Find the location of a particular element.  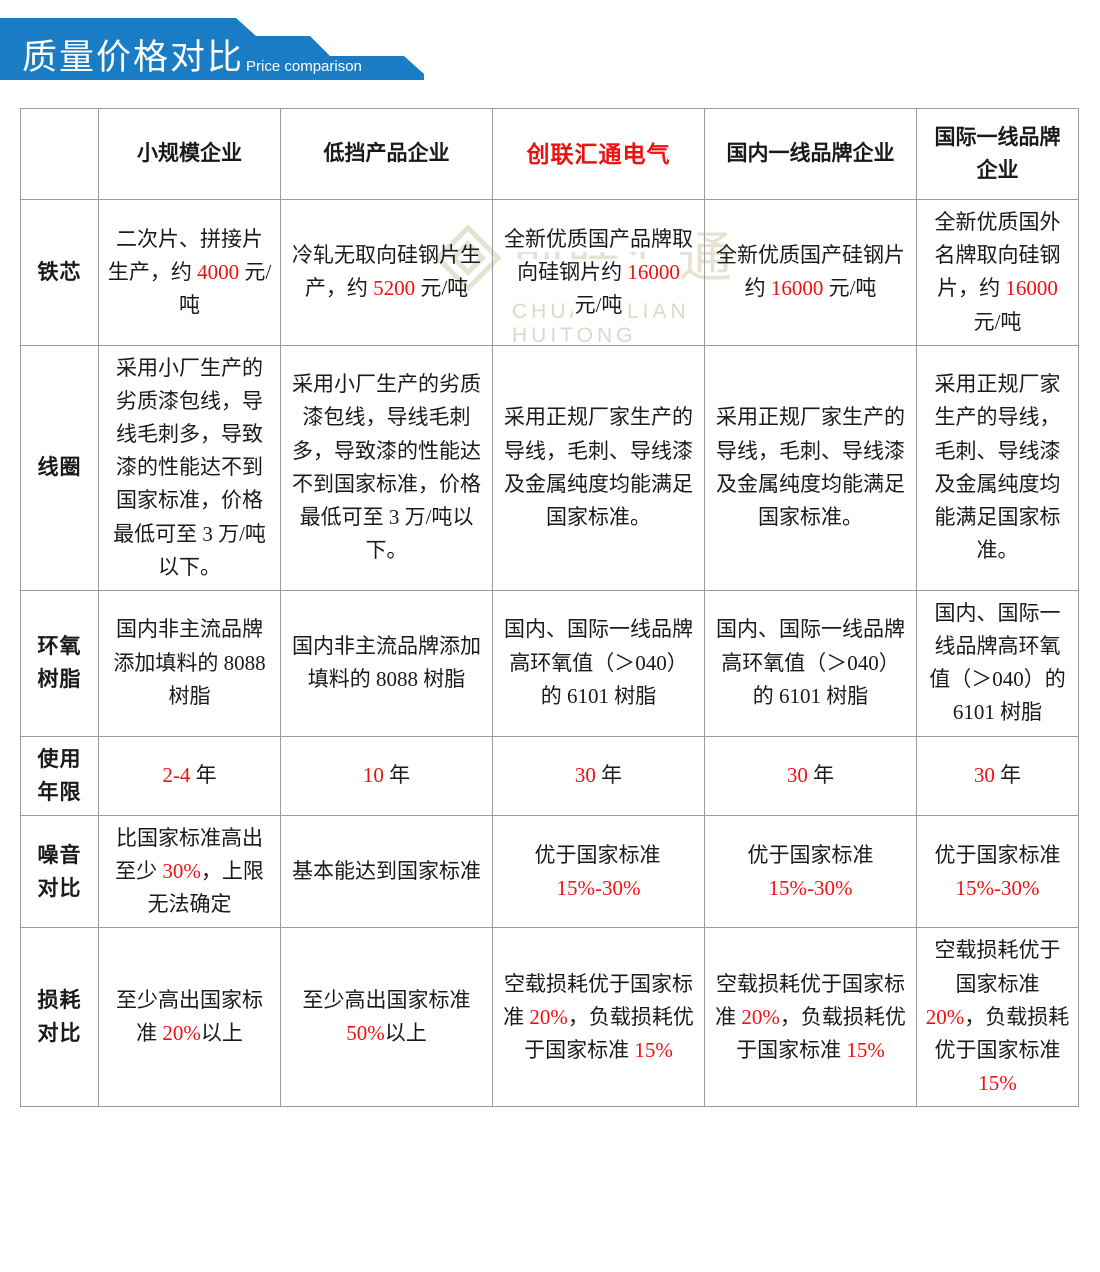

column-header-small: 小规模企业 is located at coordinates (189, 154).